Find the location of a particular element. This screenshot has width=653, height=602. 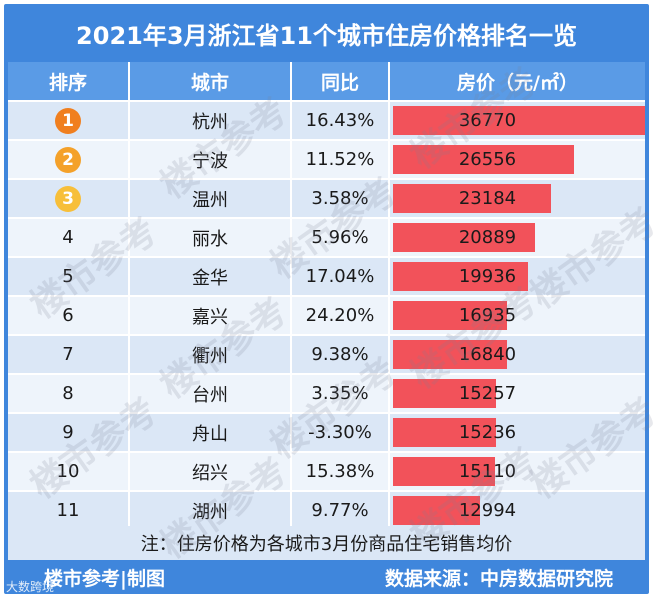

price-cell: 12994 is located at coordinates (517, 509).